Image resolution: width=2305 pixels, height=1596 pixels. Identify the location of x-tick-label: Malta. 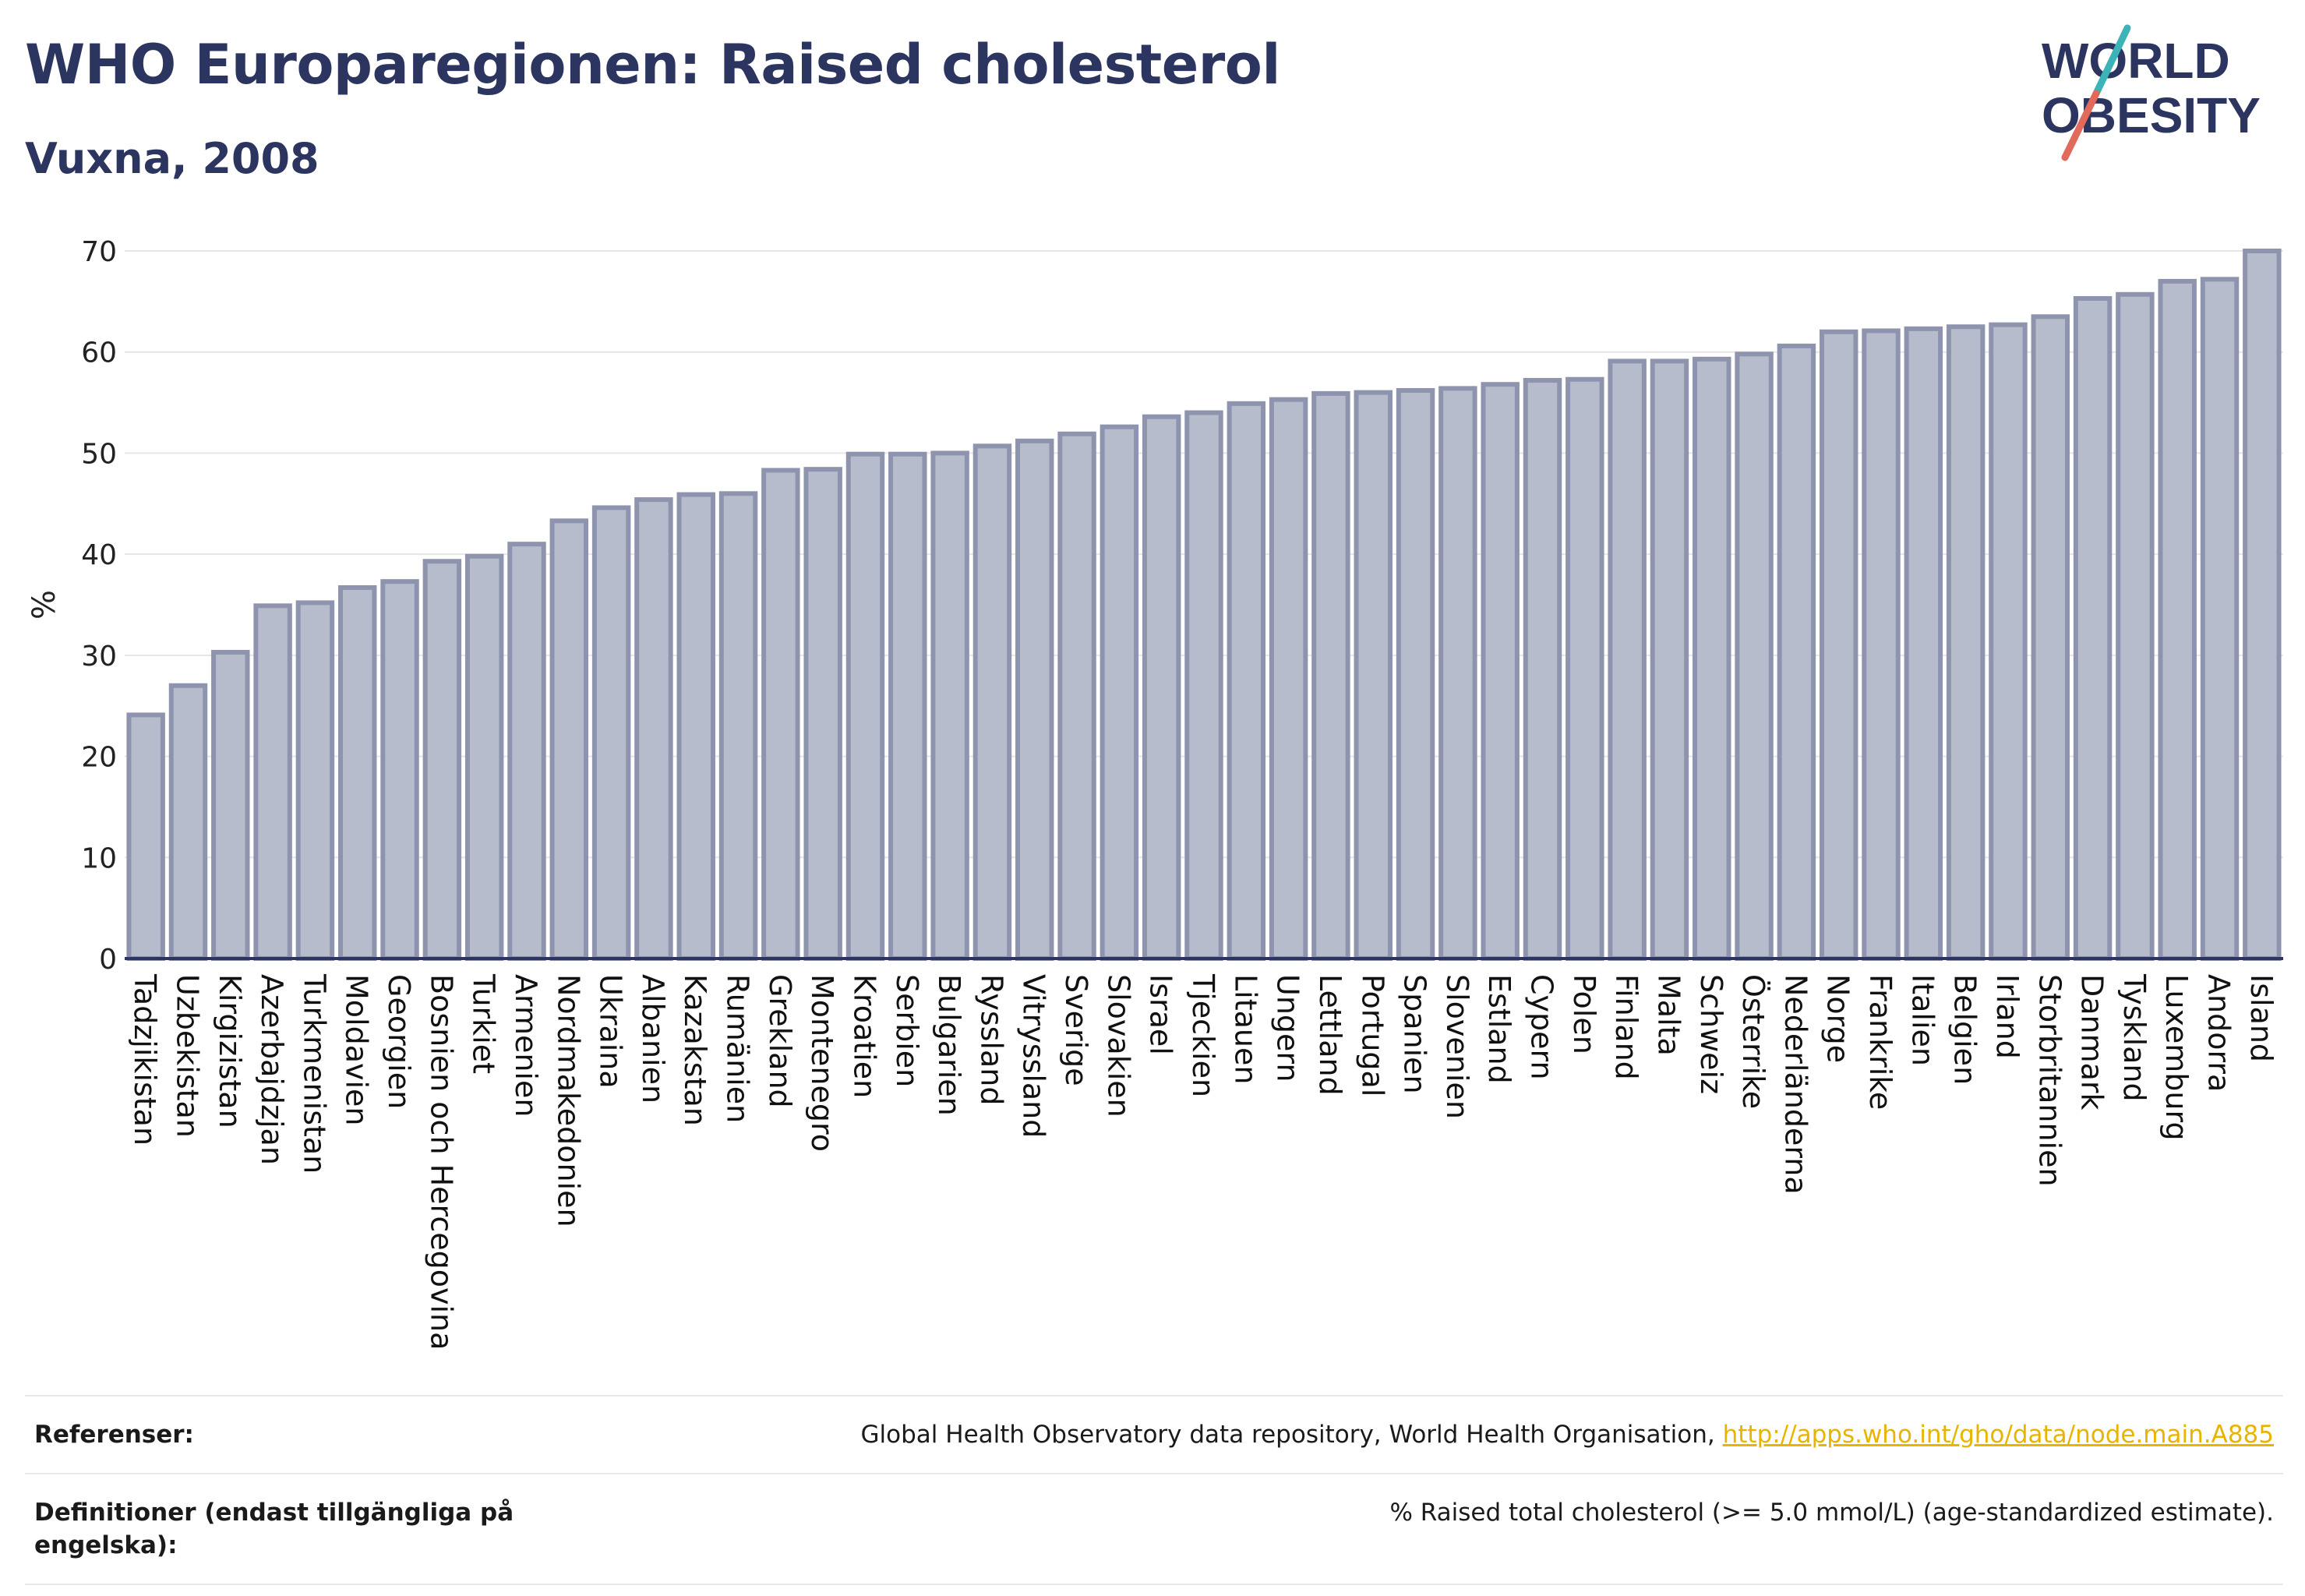
(1669, 1015).